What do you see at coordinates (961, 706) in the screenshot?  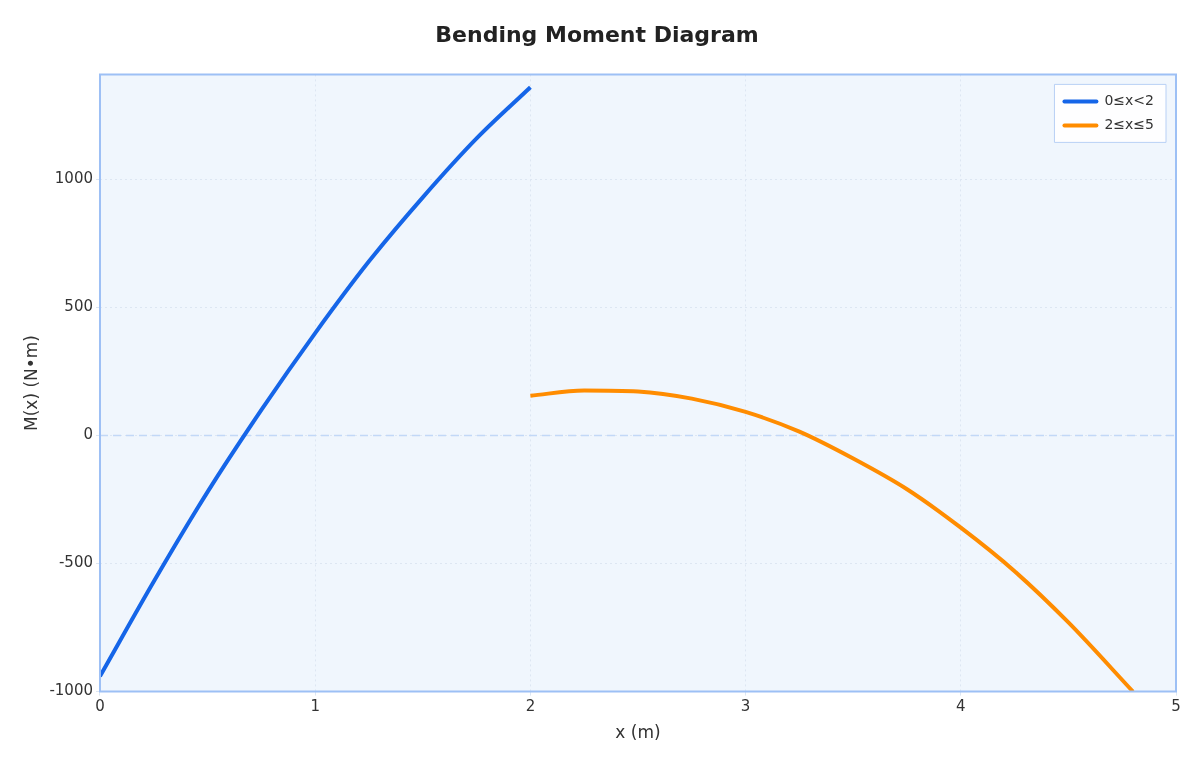 I see `x-tick-label: 4` at bounding box center [961, 706].